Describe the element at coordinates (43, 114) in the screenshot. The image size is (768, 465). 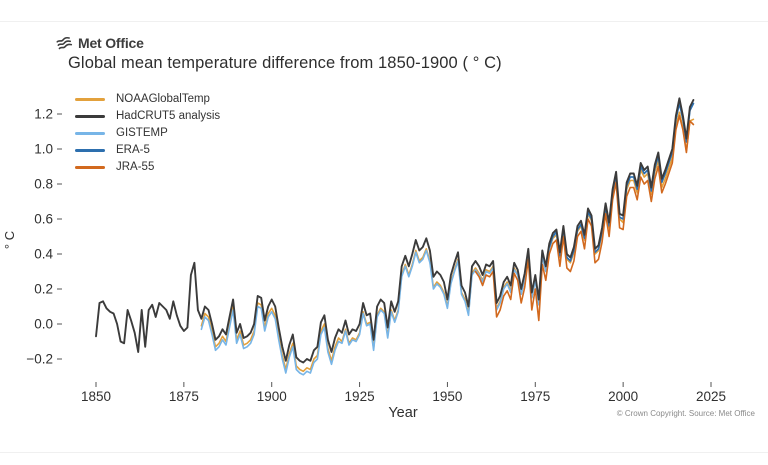
I see `y-axis-tick-label: 1.2` at that location.